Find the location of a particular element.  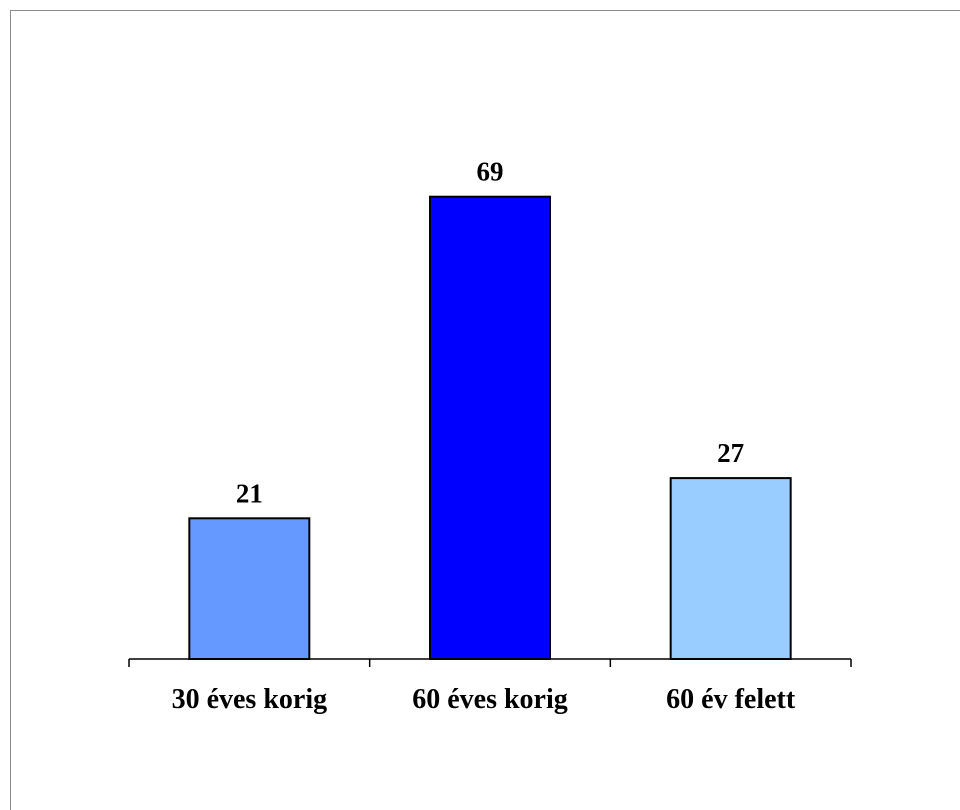

bar-value-label: 69 is located at coordinates (490, 172).